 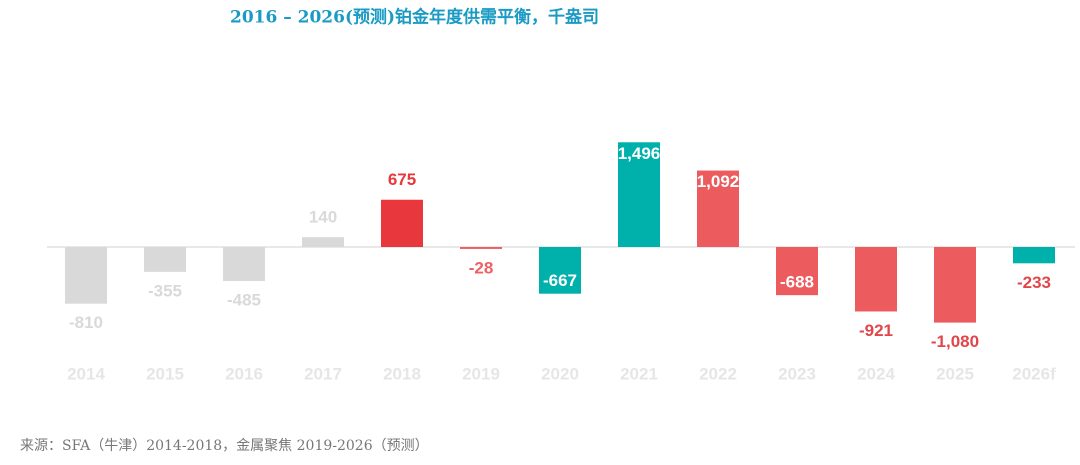 What do you see at coordinates (224, 446) in the screenshot?
I see `source-note: 来源：SFA（牛津）2014-2018，金属聚焦 2019-2026（预测）` at bounding box center [224, 446].